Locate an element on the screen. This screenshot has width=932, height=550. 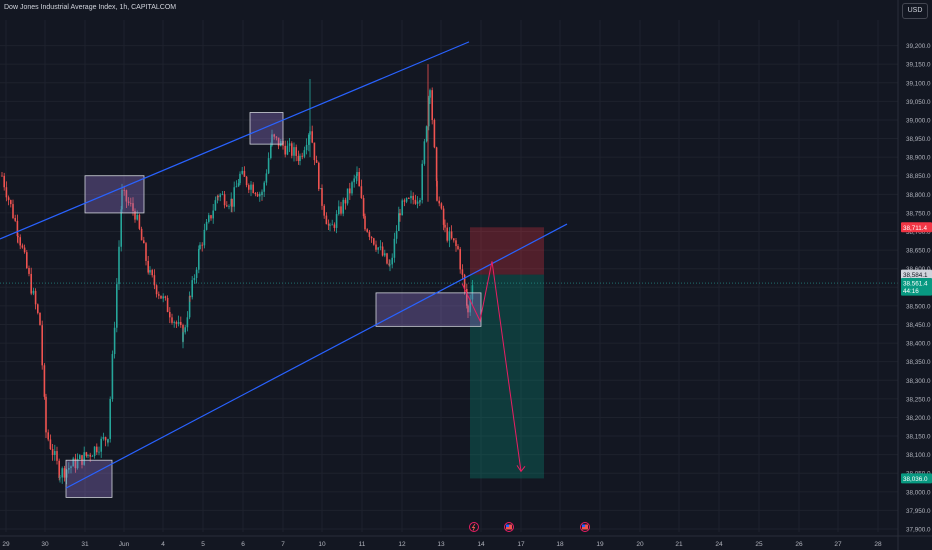
currency-button: USD is located at coordinates (915, 11).